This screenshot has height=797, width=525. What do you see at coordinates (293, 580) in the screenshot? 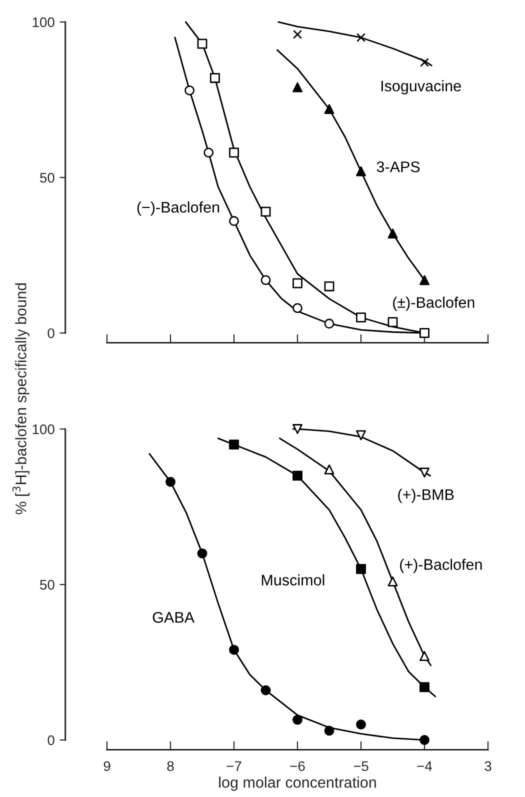
I see `text: Muscimol` at bounding box center [293, 580].